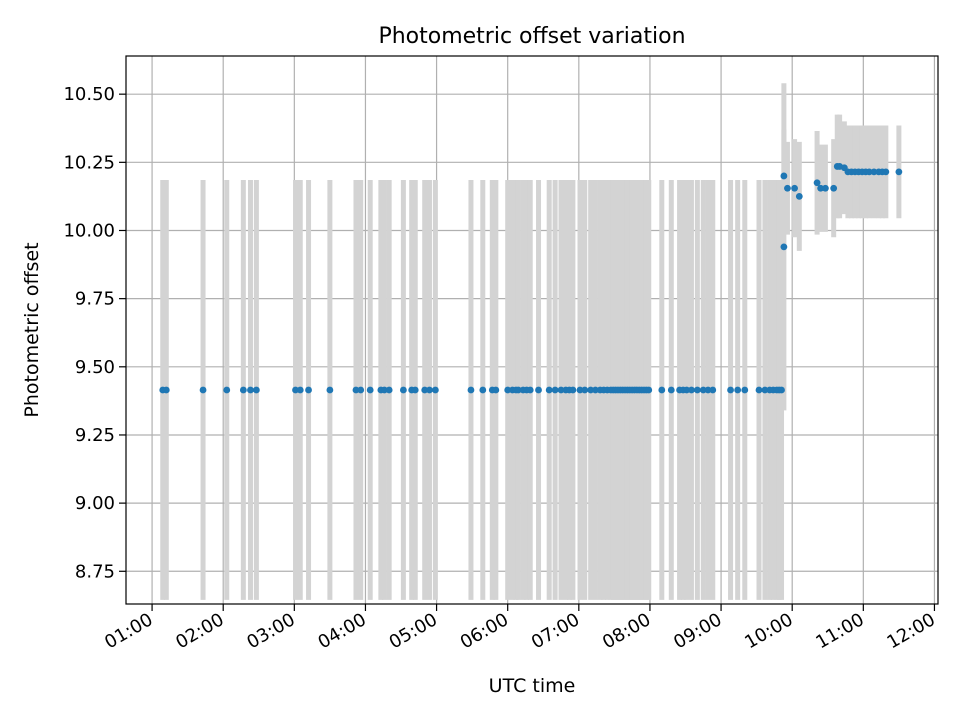  What do you see at coordinates (531, 36) in the screenshot?
I see `chart-title: Photometric offset variation` at bounding box center [531, 36].